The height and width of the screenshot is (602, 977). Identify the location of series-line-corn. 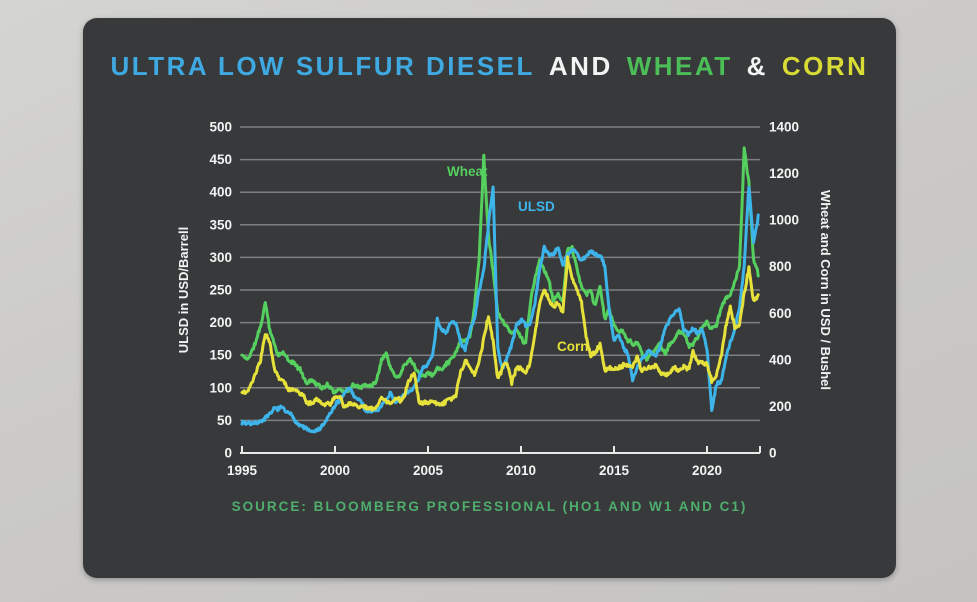
(500, 333).